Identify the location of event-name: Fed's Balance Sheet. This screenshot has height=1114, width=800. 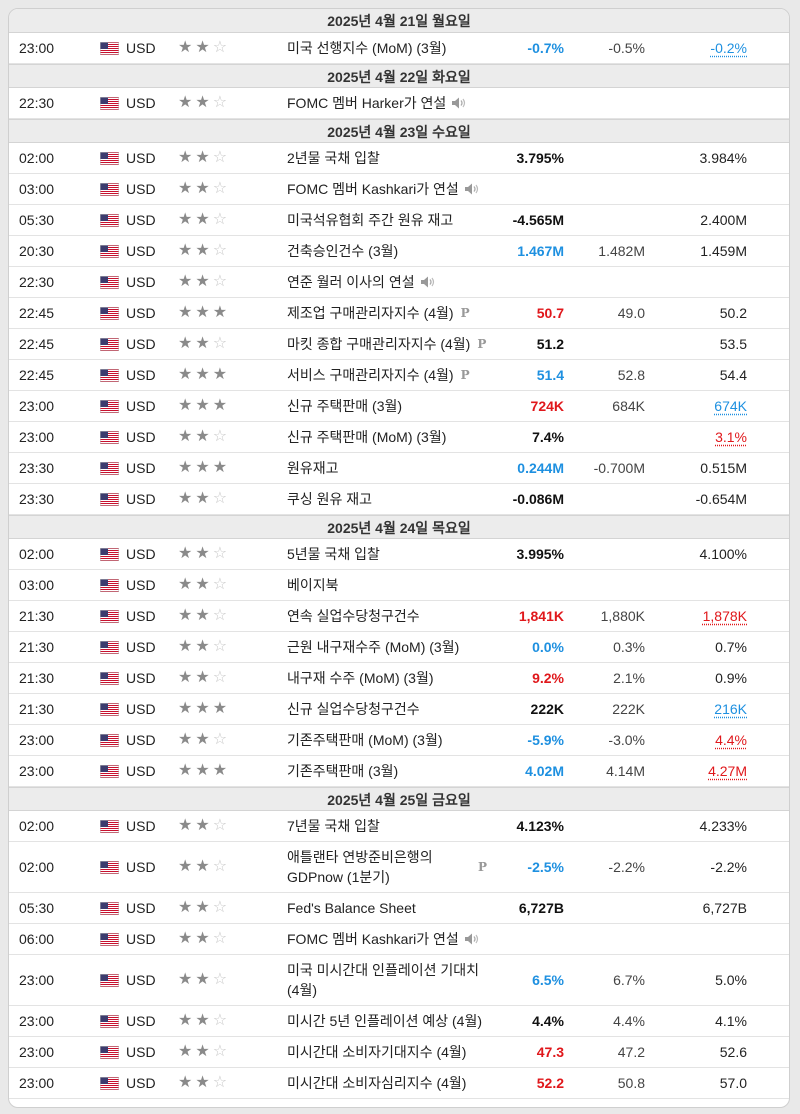
(387, 908).